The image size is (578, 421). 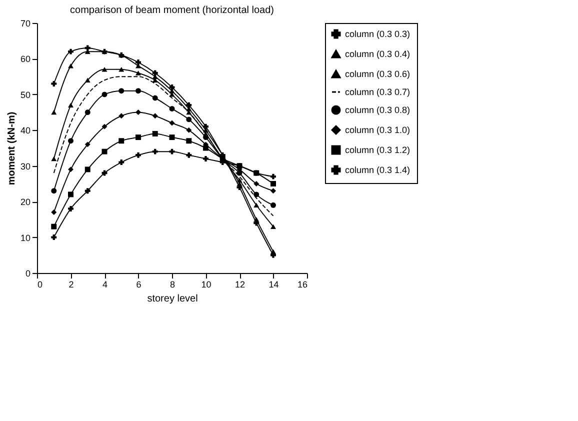 I want to click on x-tick-label: 8, so click(x=173, y=285).